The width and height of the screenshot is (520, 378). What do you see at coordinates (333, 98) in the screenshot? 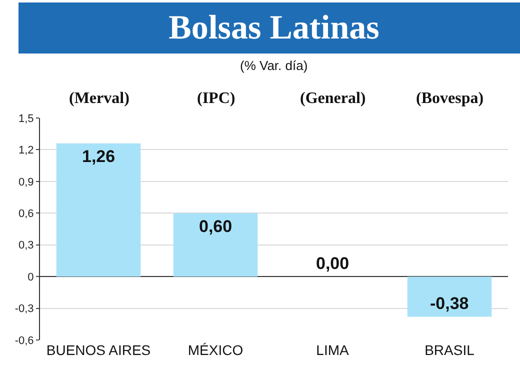
I see `text: (General)` at bounding box center [333, 98].